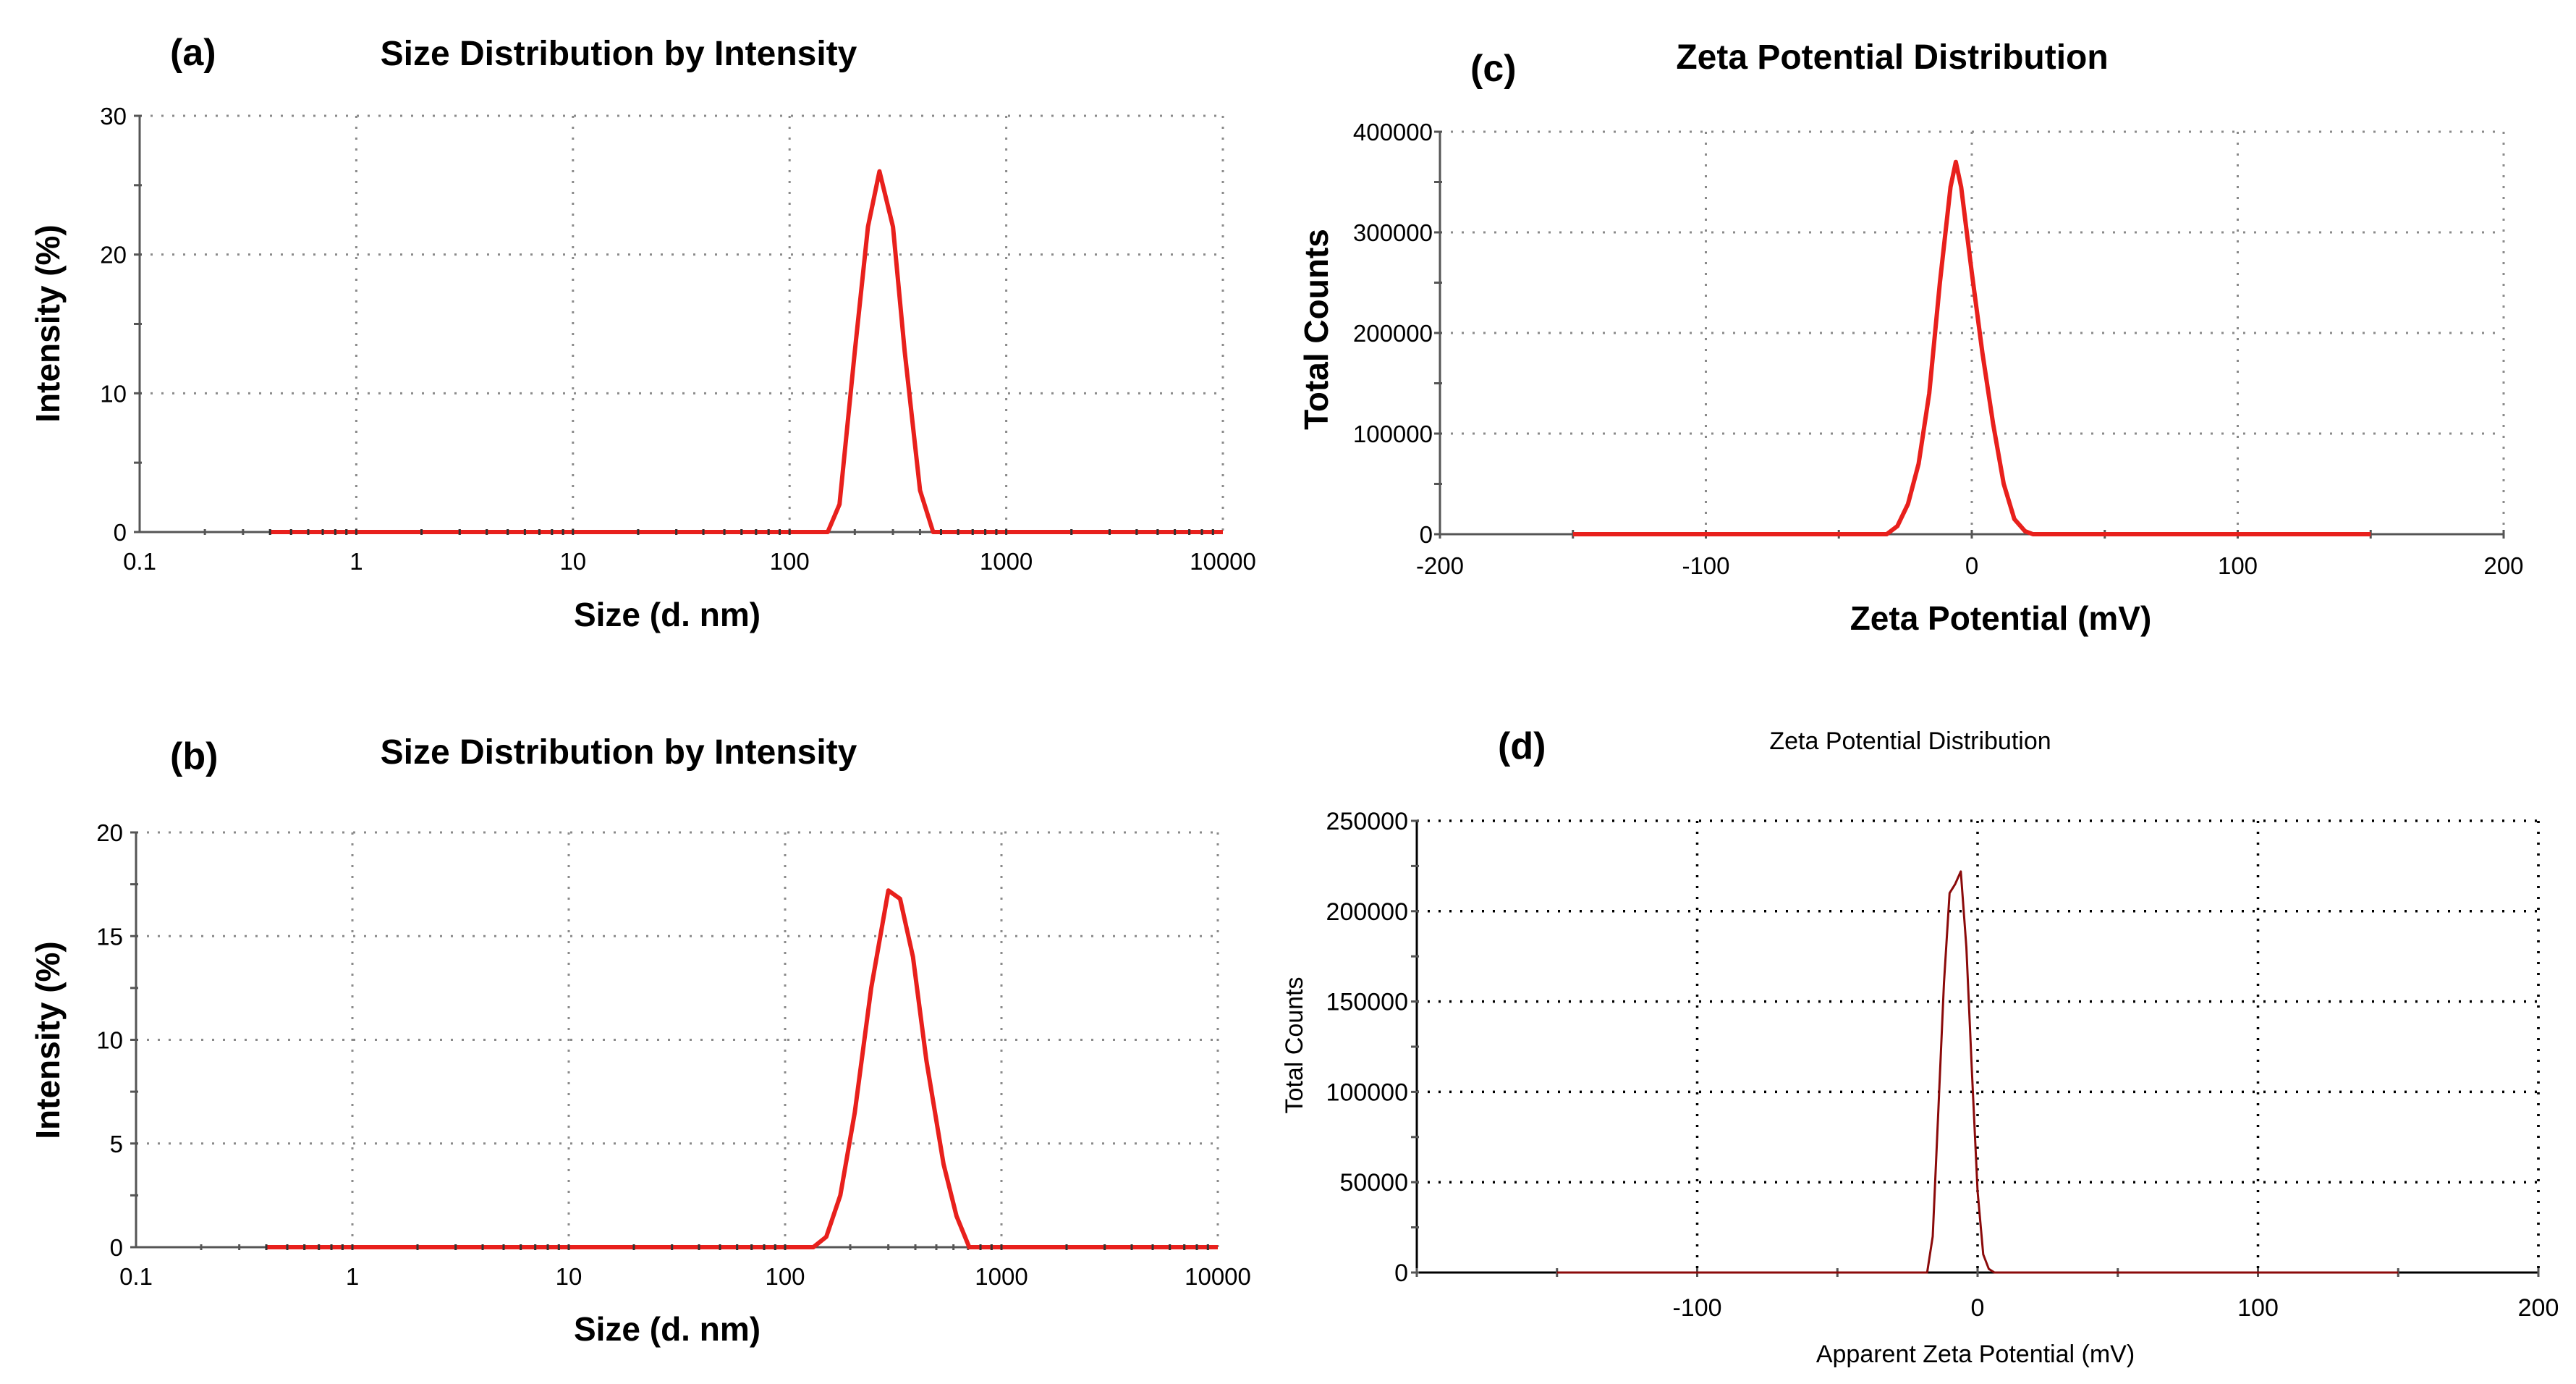  Describe the element at coordinates (113, 116) in the screenshot. I see `y-tick-label: 30` at that location.